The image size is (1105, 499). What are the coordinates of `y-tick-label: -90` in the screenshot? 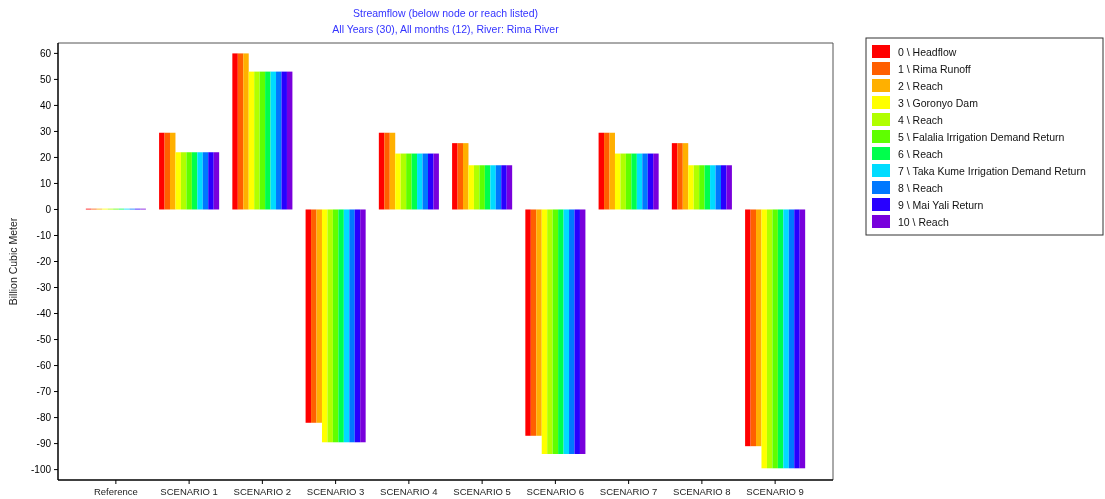 It's located at (44, 444).